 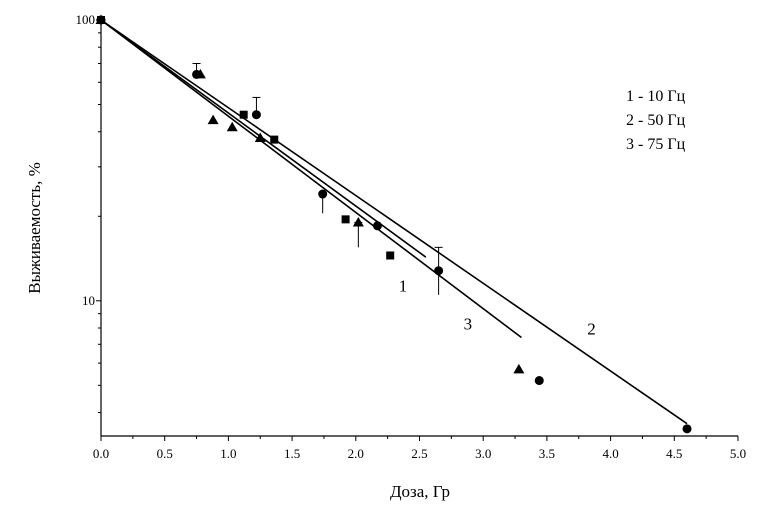 I want to click on legend-entry: 2 - 50 Гц, so click(x=656, y=120).